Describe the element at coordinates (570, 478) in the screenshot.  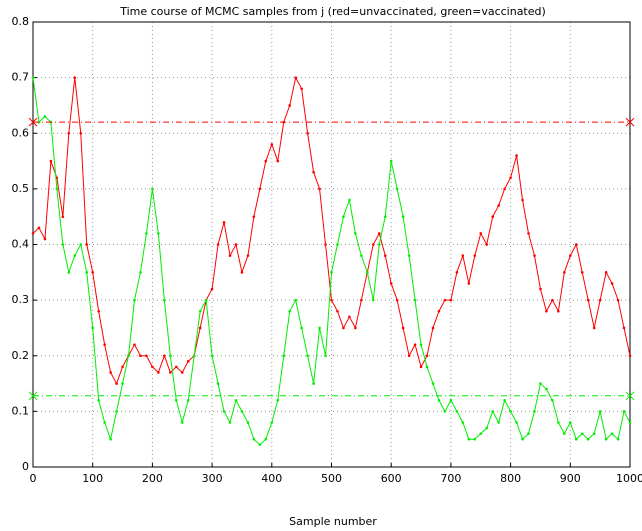
I see `x-tick-label: 900` at that location.